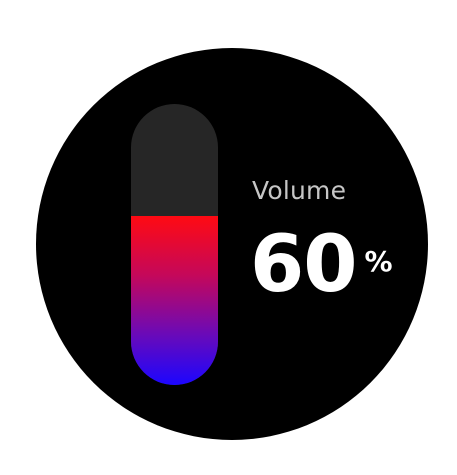 This screenshot has width=457, height=475. Describe the element at coordinates (304, 265) in the screenshot. I see `volume-percentage-value: 60` at that location.